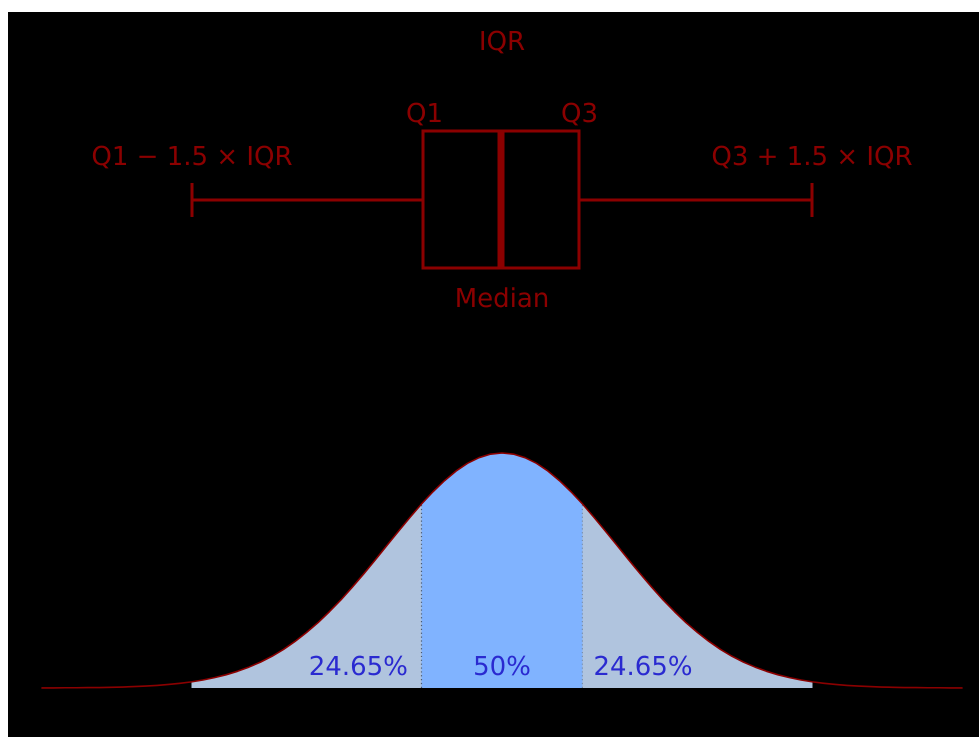 The height and width of the screenshot is (737, 979). I want to click on text: Q3 + 1.5 × IQR, so click(812, 157).